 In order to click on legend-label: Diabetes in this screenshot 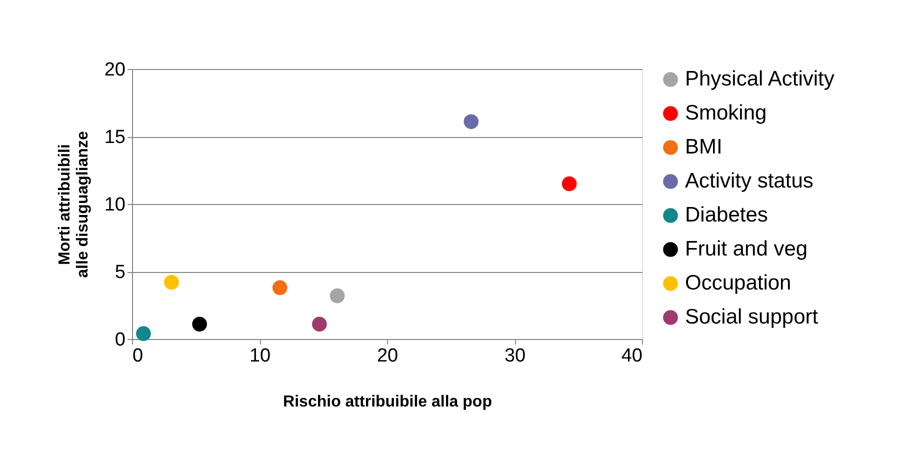, I will do `click(726, 215)`.